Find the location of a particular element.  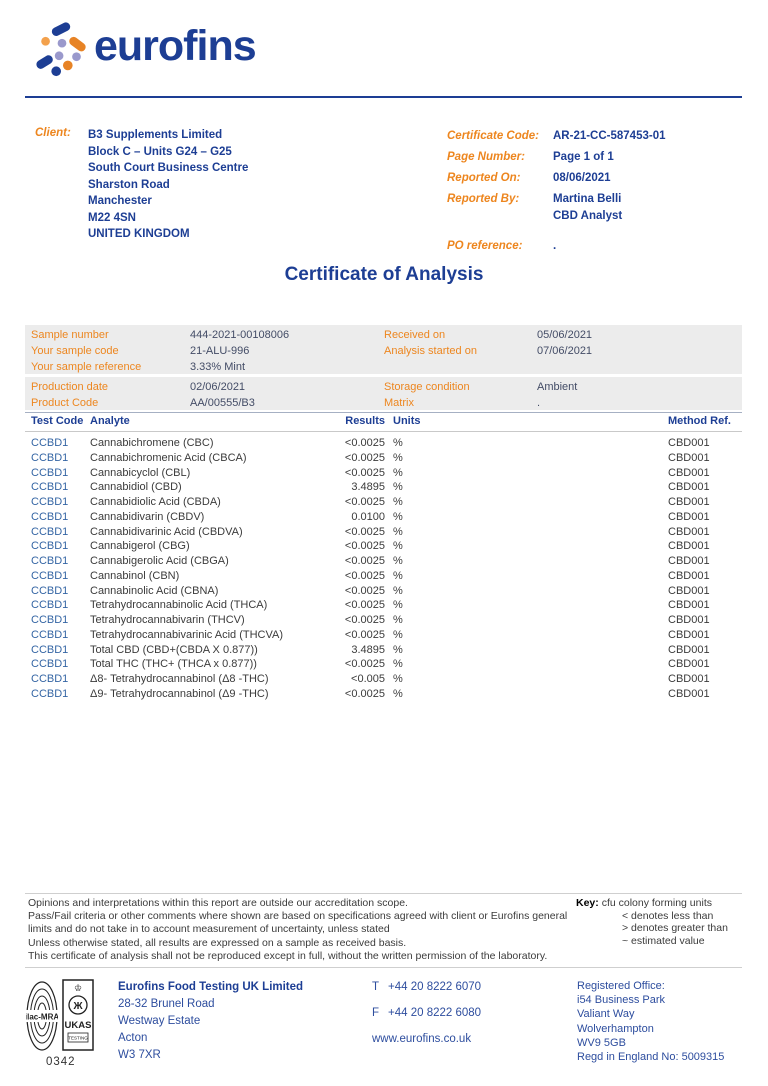

col-header-method-ref: Method Ref. is located at coordinates (699, 421).